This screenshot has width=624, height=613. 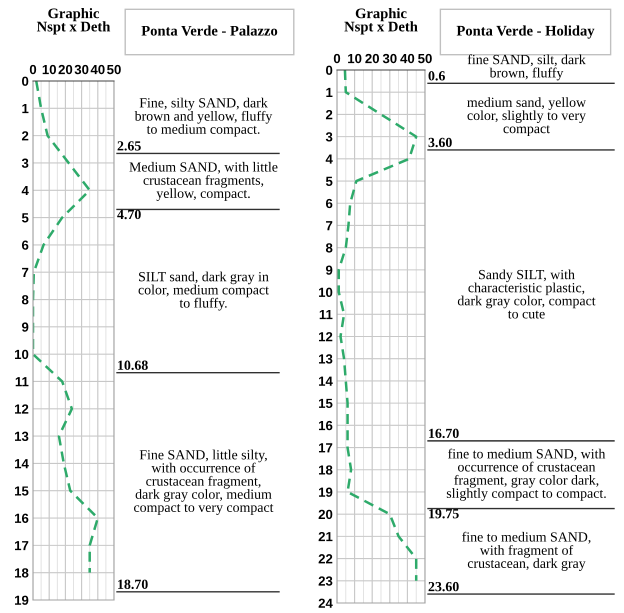 What do you see at coordinates (325, 603) in the screenshot?
I see `y-tick-label: 24` at bounding box center [325, 603].